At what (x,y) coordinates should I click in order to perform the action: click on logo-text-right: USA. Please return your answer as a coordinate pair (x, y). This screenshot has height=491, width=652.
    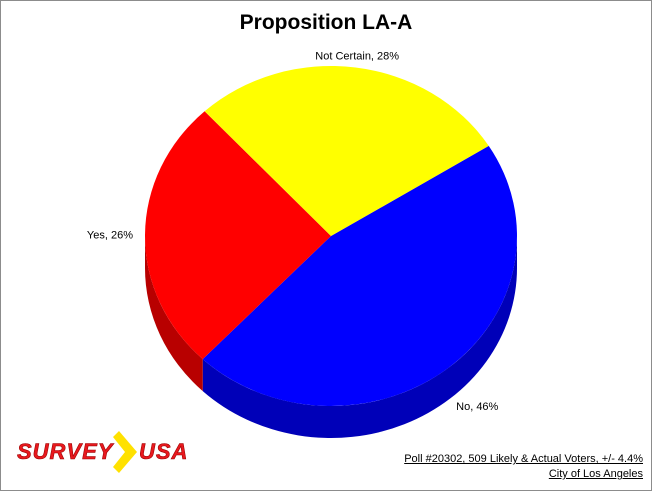
    Looking at the image, I should click on (163, 451).